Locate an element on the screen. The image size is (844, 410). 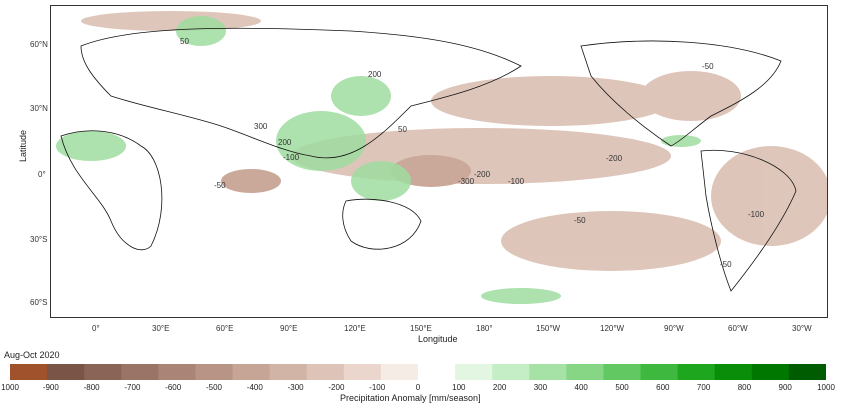
wet-region-southern-ocean is located at coordinates (521, 296).